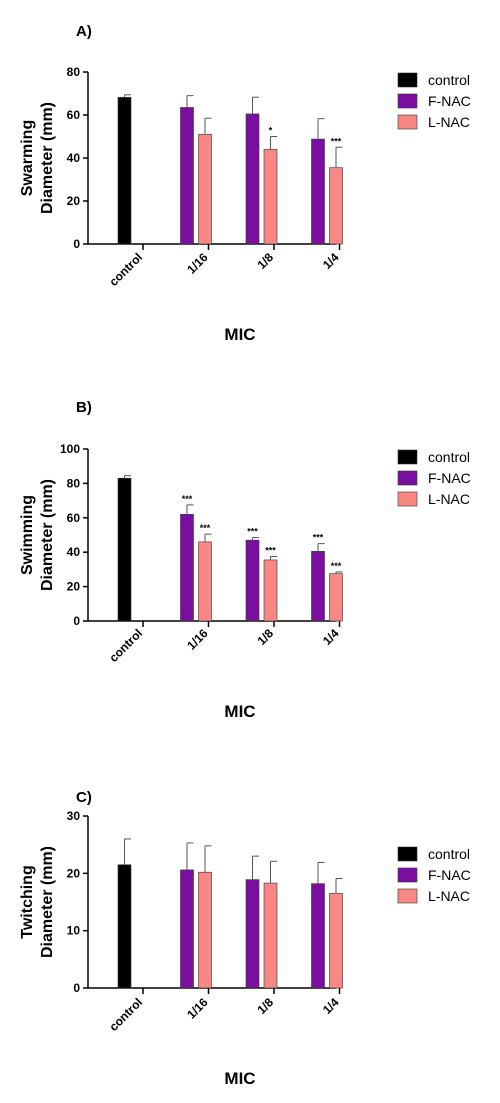 The width and height of the screenshot is (500, 1103). What do you see at coordinates (84, 407) in the screenshot?
I see `panel-label: B)` at bounding box center [84, 407].